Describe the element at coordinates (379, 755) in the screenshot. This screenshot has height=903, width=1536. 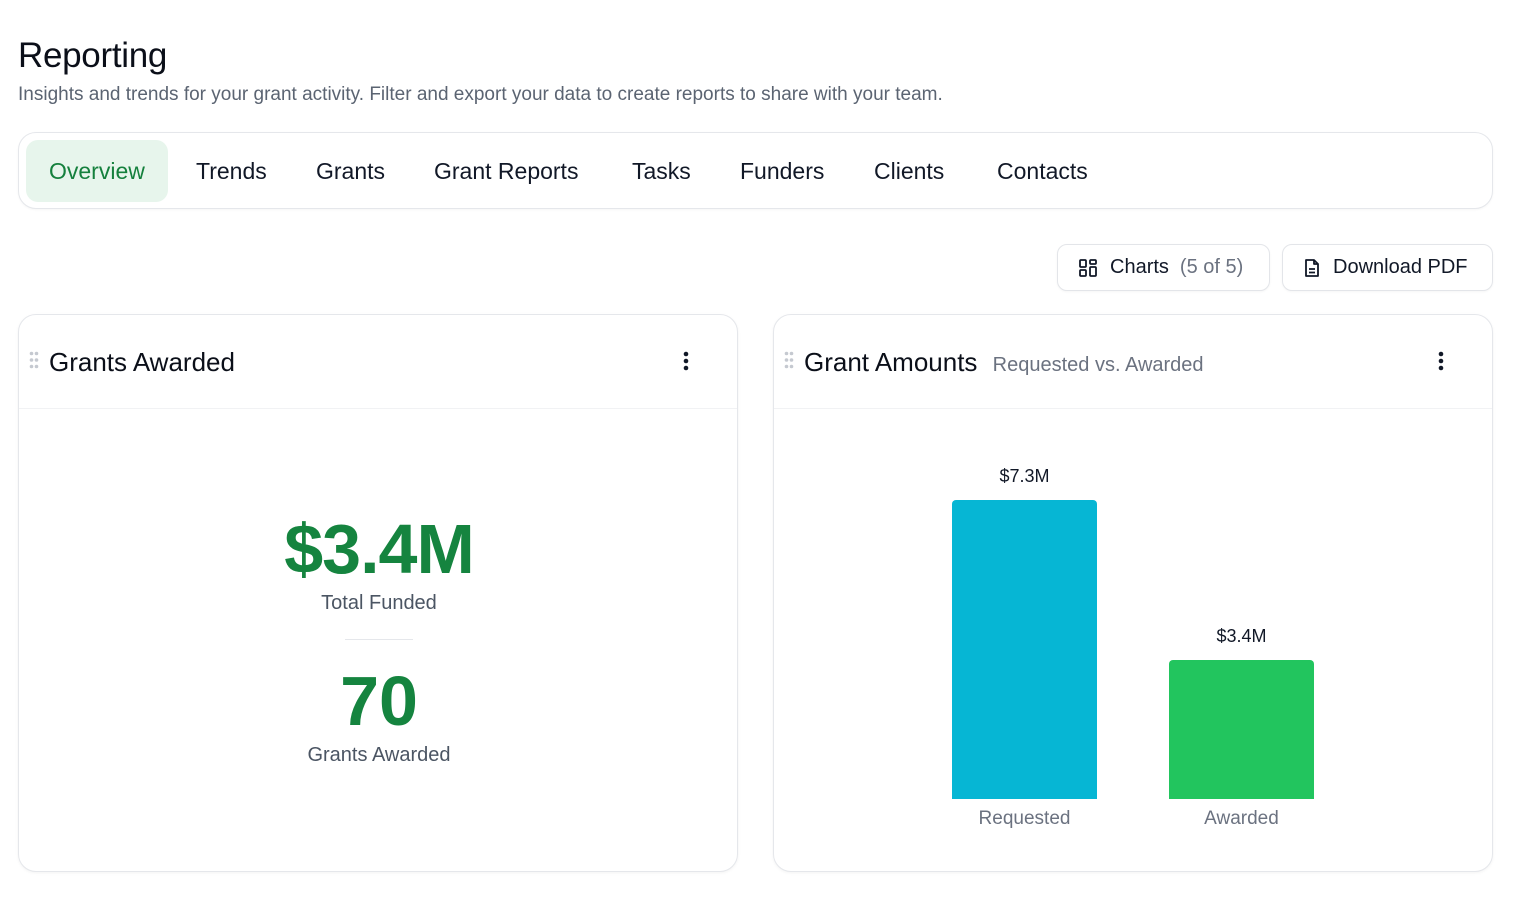
I see `grants-count-label: Grants Awarded` at that location.